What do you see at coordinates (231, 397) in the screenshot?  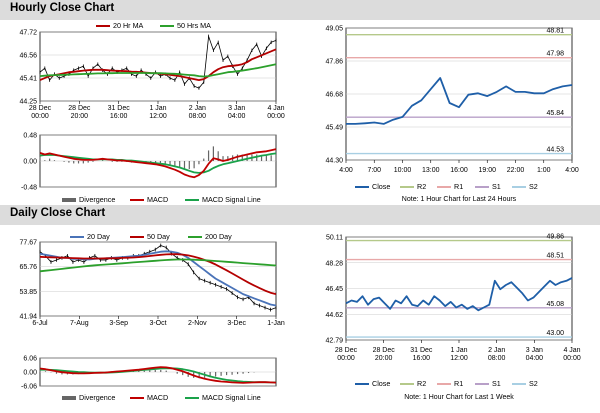 I see `daily-macd-legend-label: MACD Signal Line` at bounding box center [231, 397].